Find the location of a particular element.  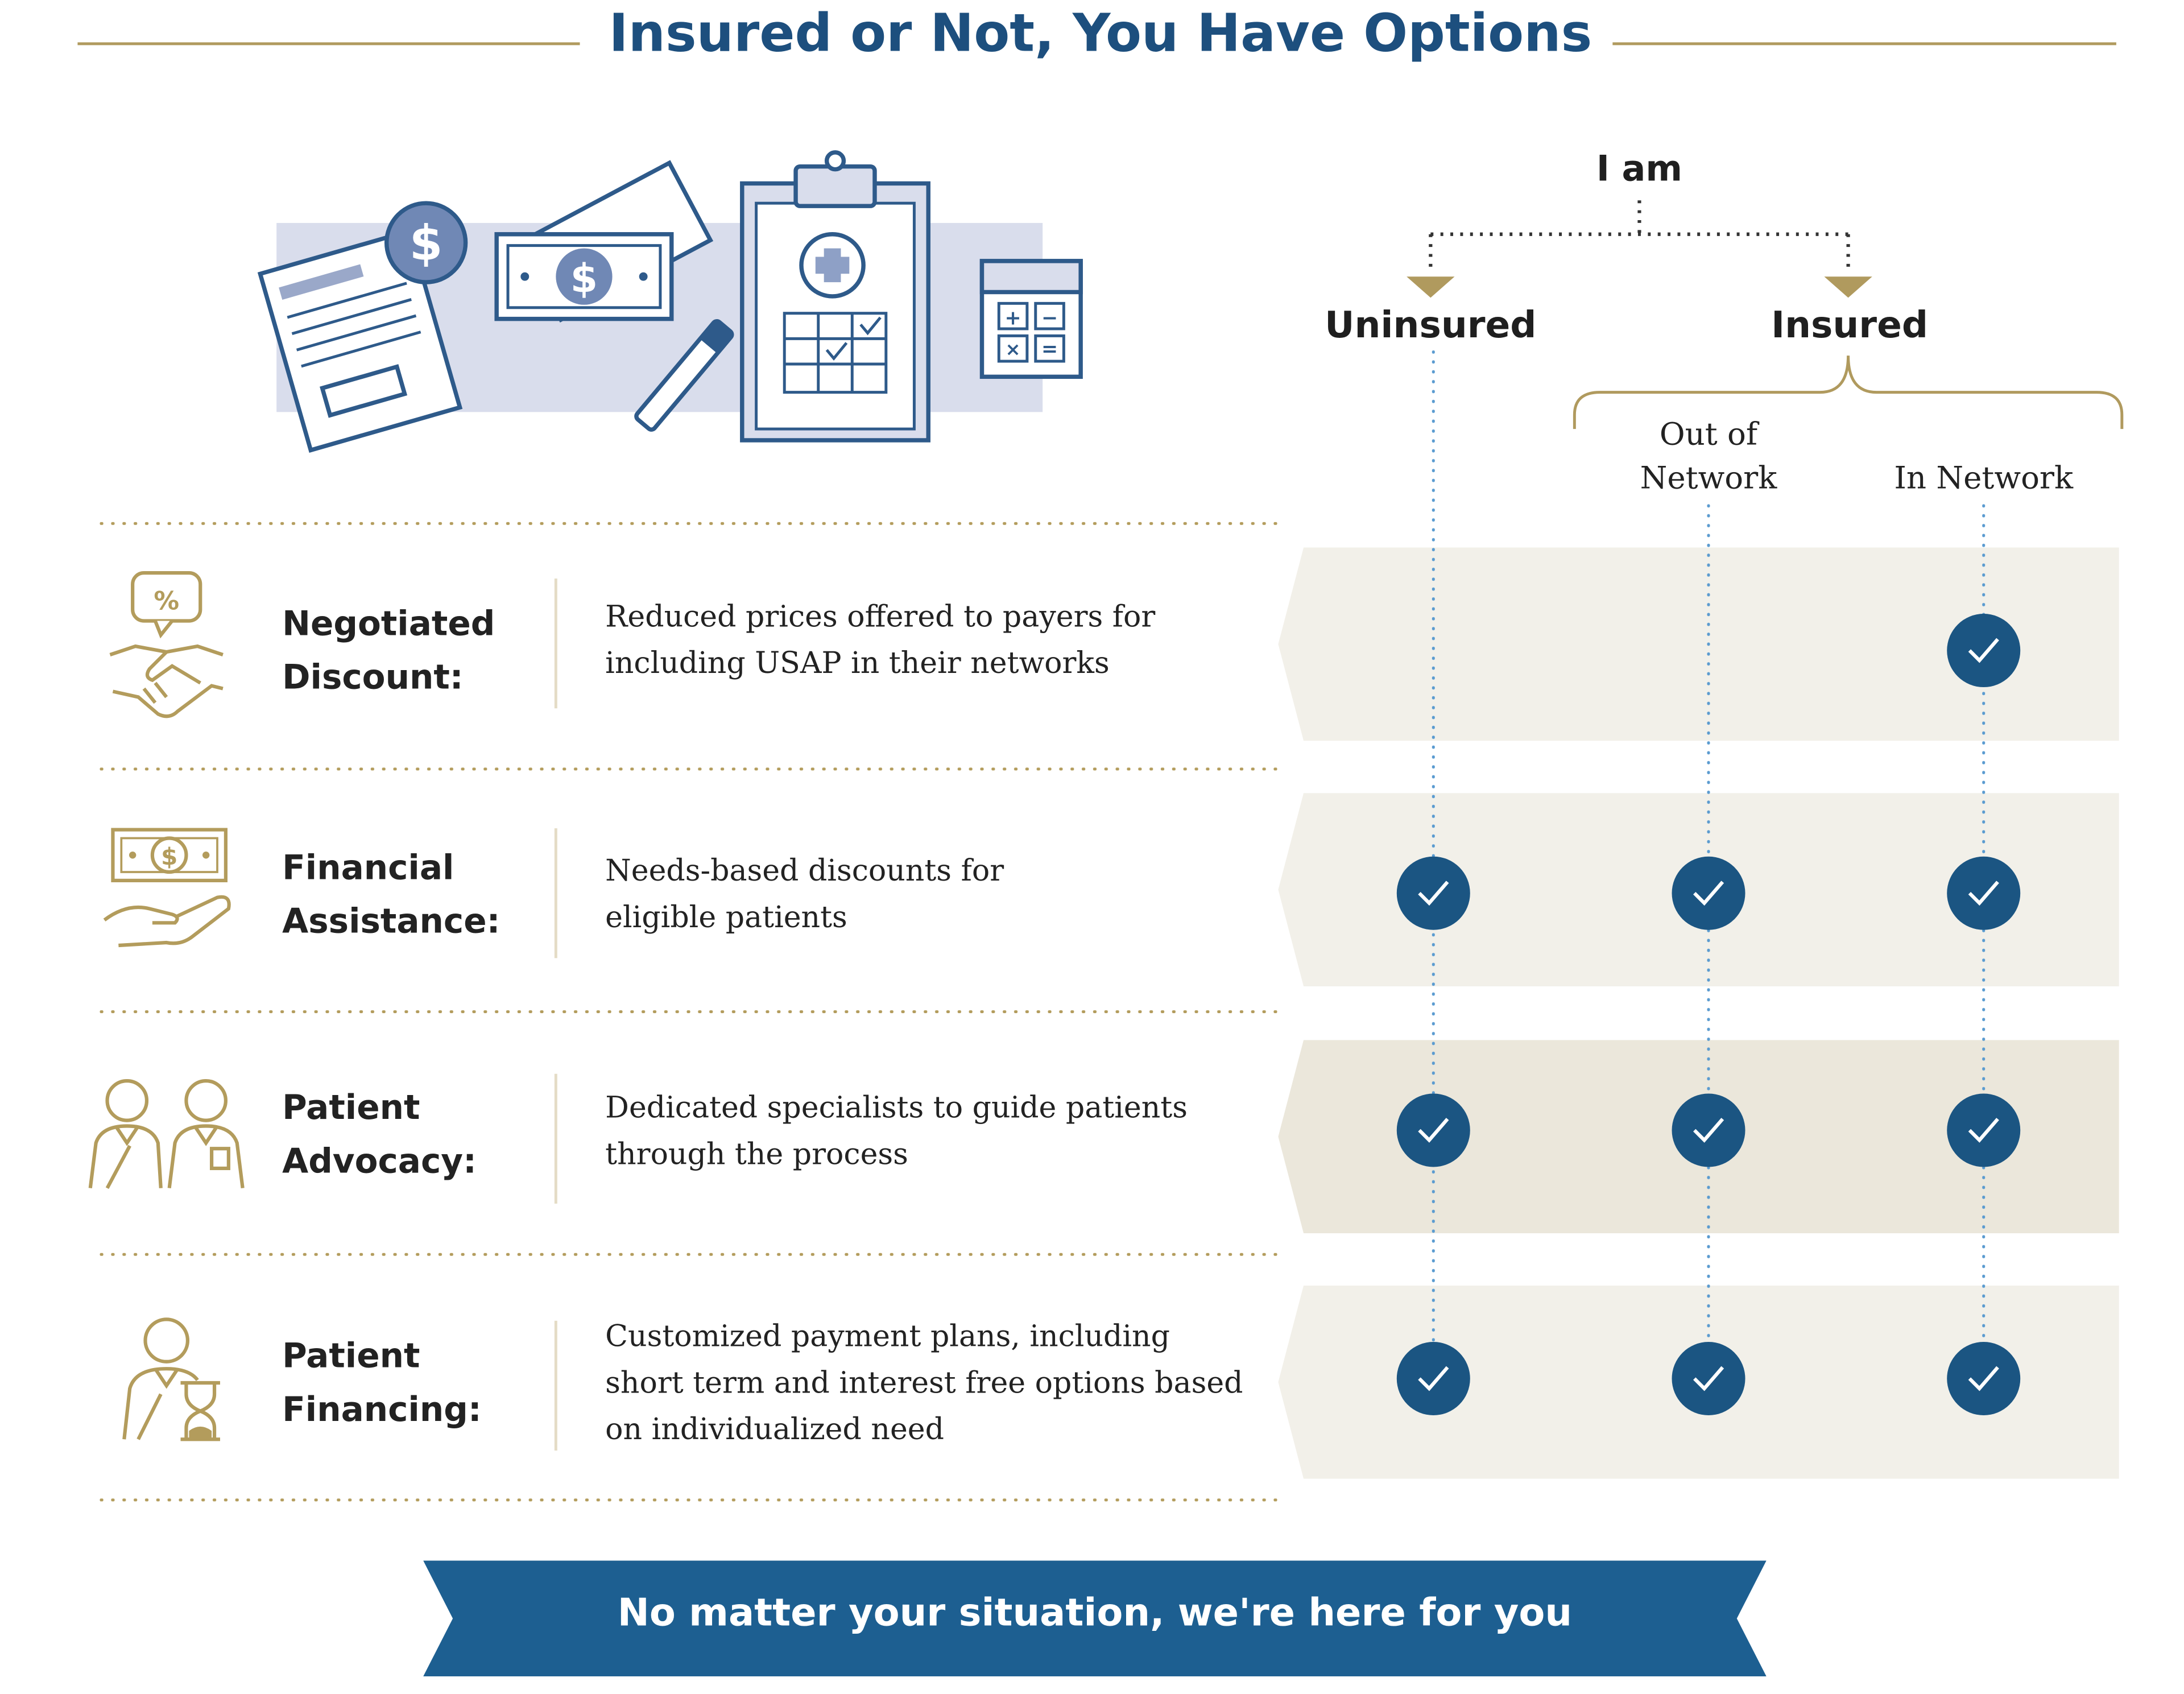

check-out-of-network-financial-assistance is located at coordinates (1708, 893).